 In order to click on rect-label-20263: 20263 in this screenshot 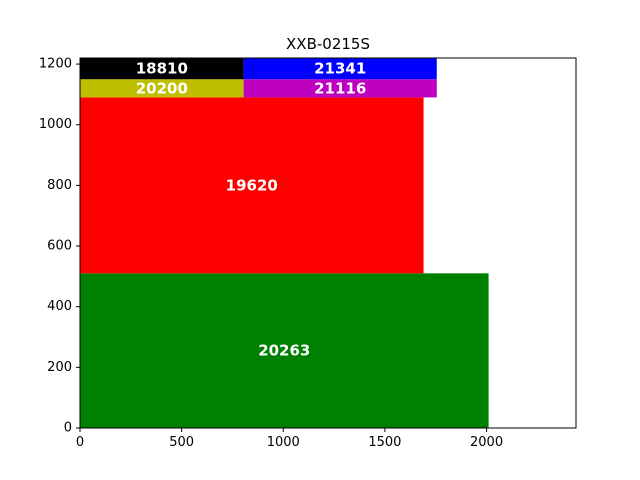, I will do `click(284, 351)`.